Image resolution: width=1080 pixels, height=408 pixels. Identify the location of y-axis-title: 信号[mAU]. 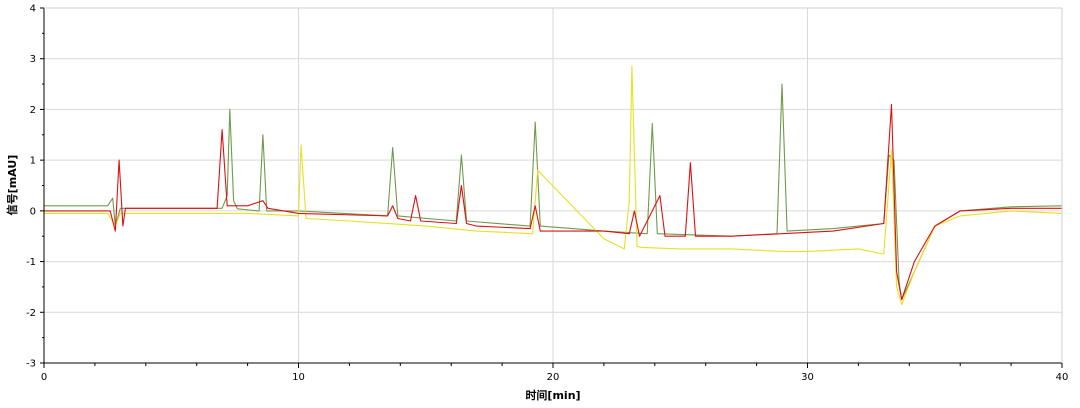
(12, 185).